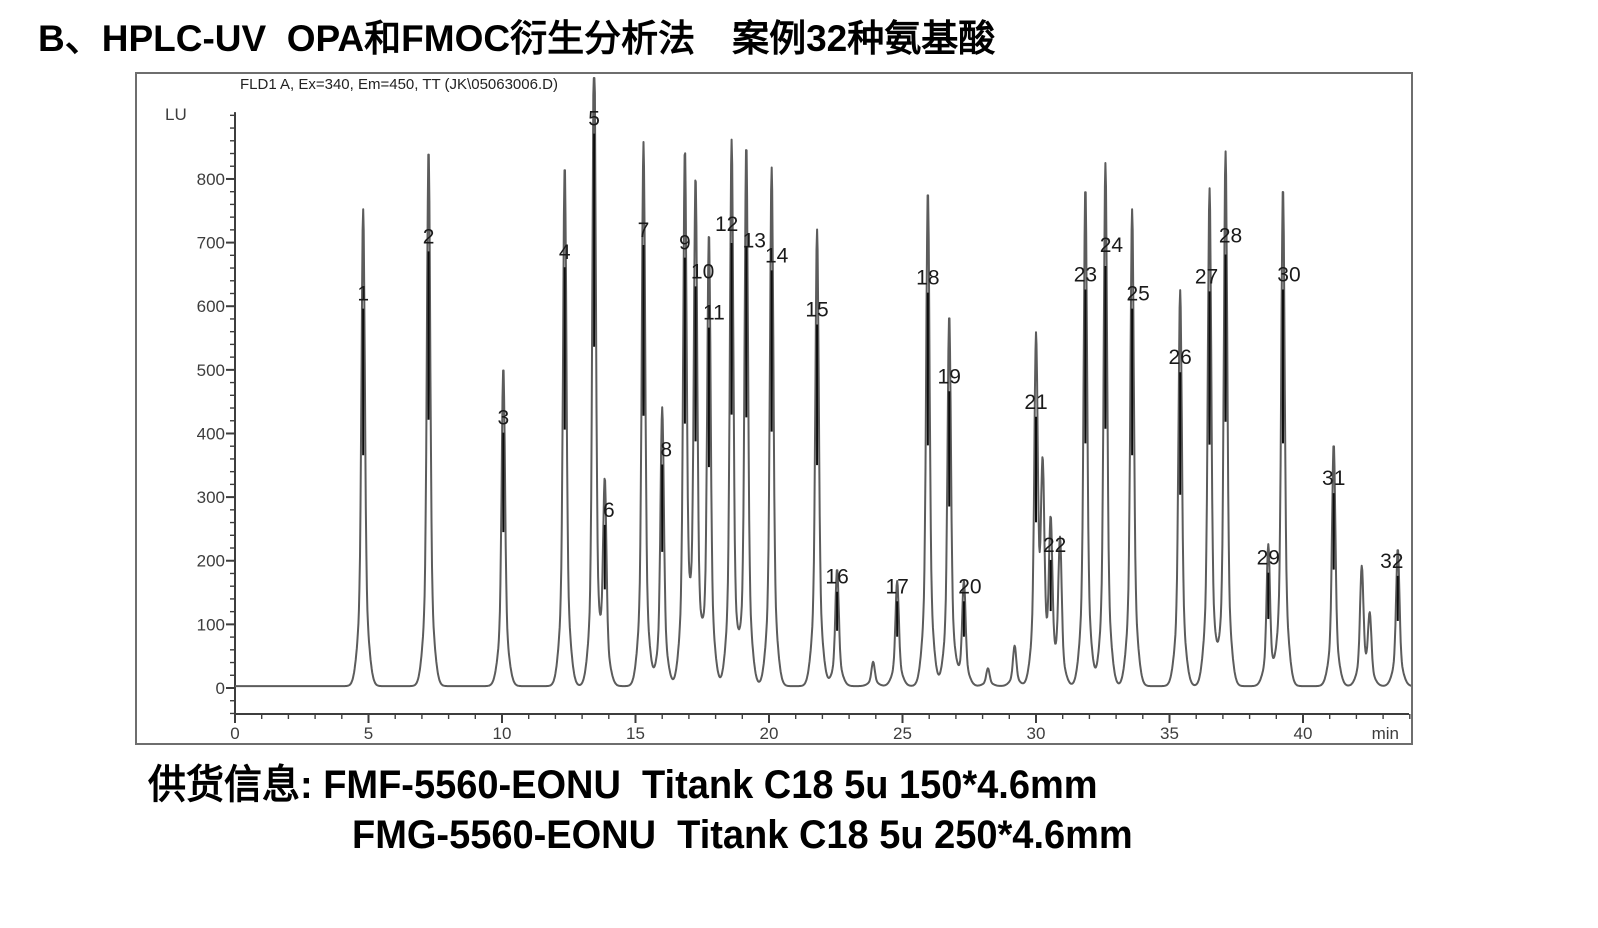 The image size is (1598, 928). What do you see at coordinates (836, 577) in the screenshot?
I see `peak-label-16: 16` at bounding box center [836, 577].